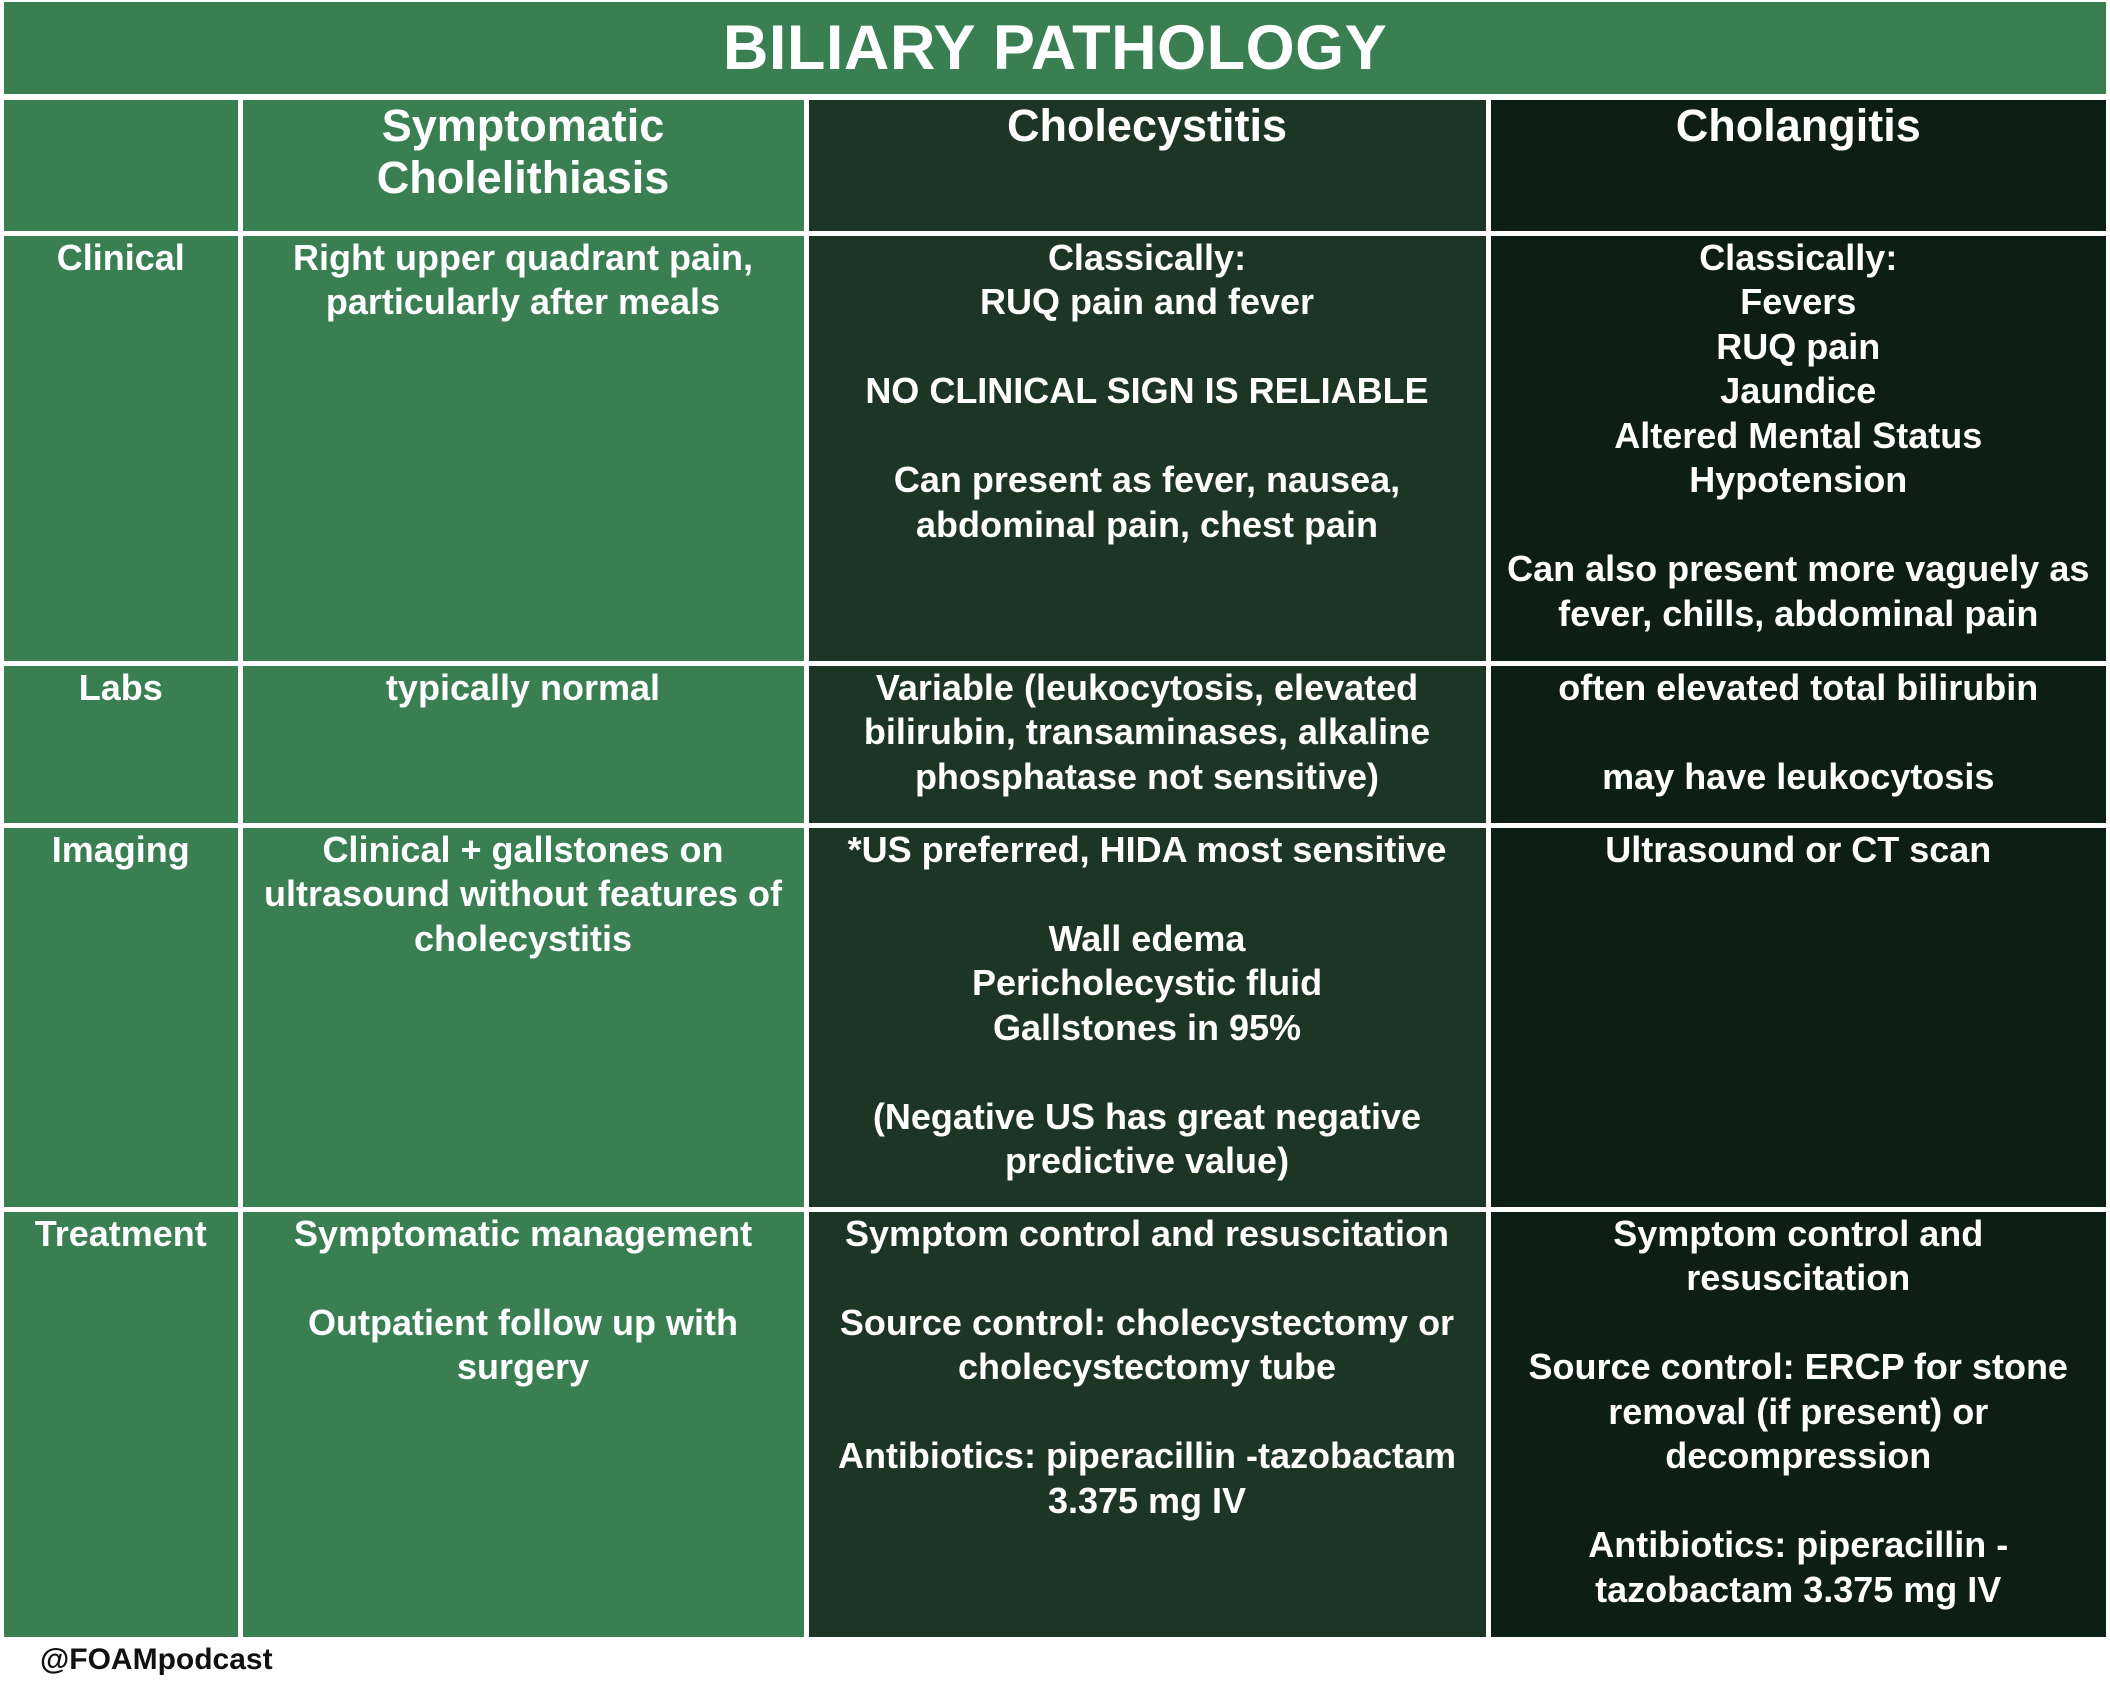  I want to click on header-blank-cell, so click(123, 166).